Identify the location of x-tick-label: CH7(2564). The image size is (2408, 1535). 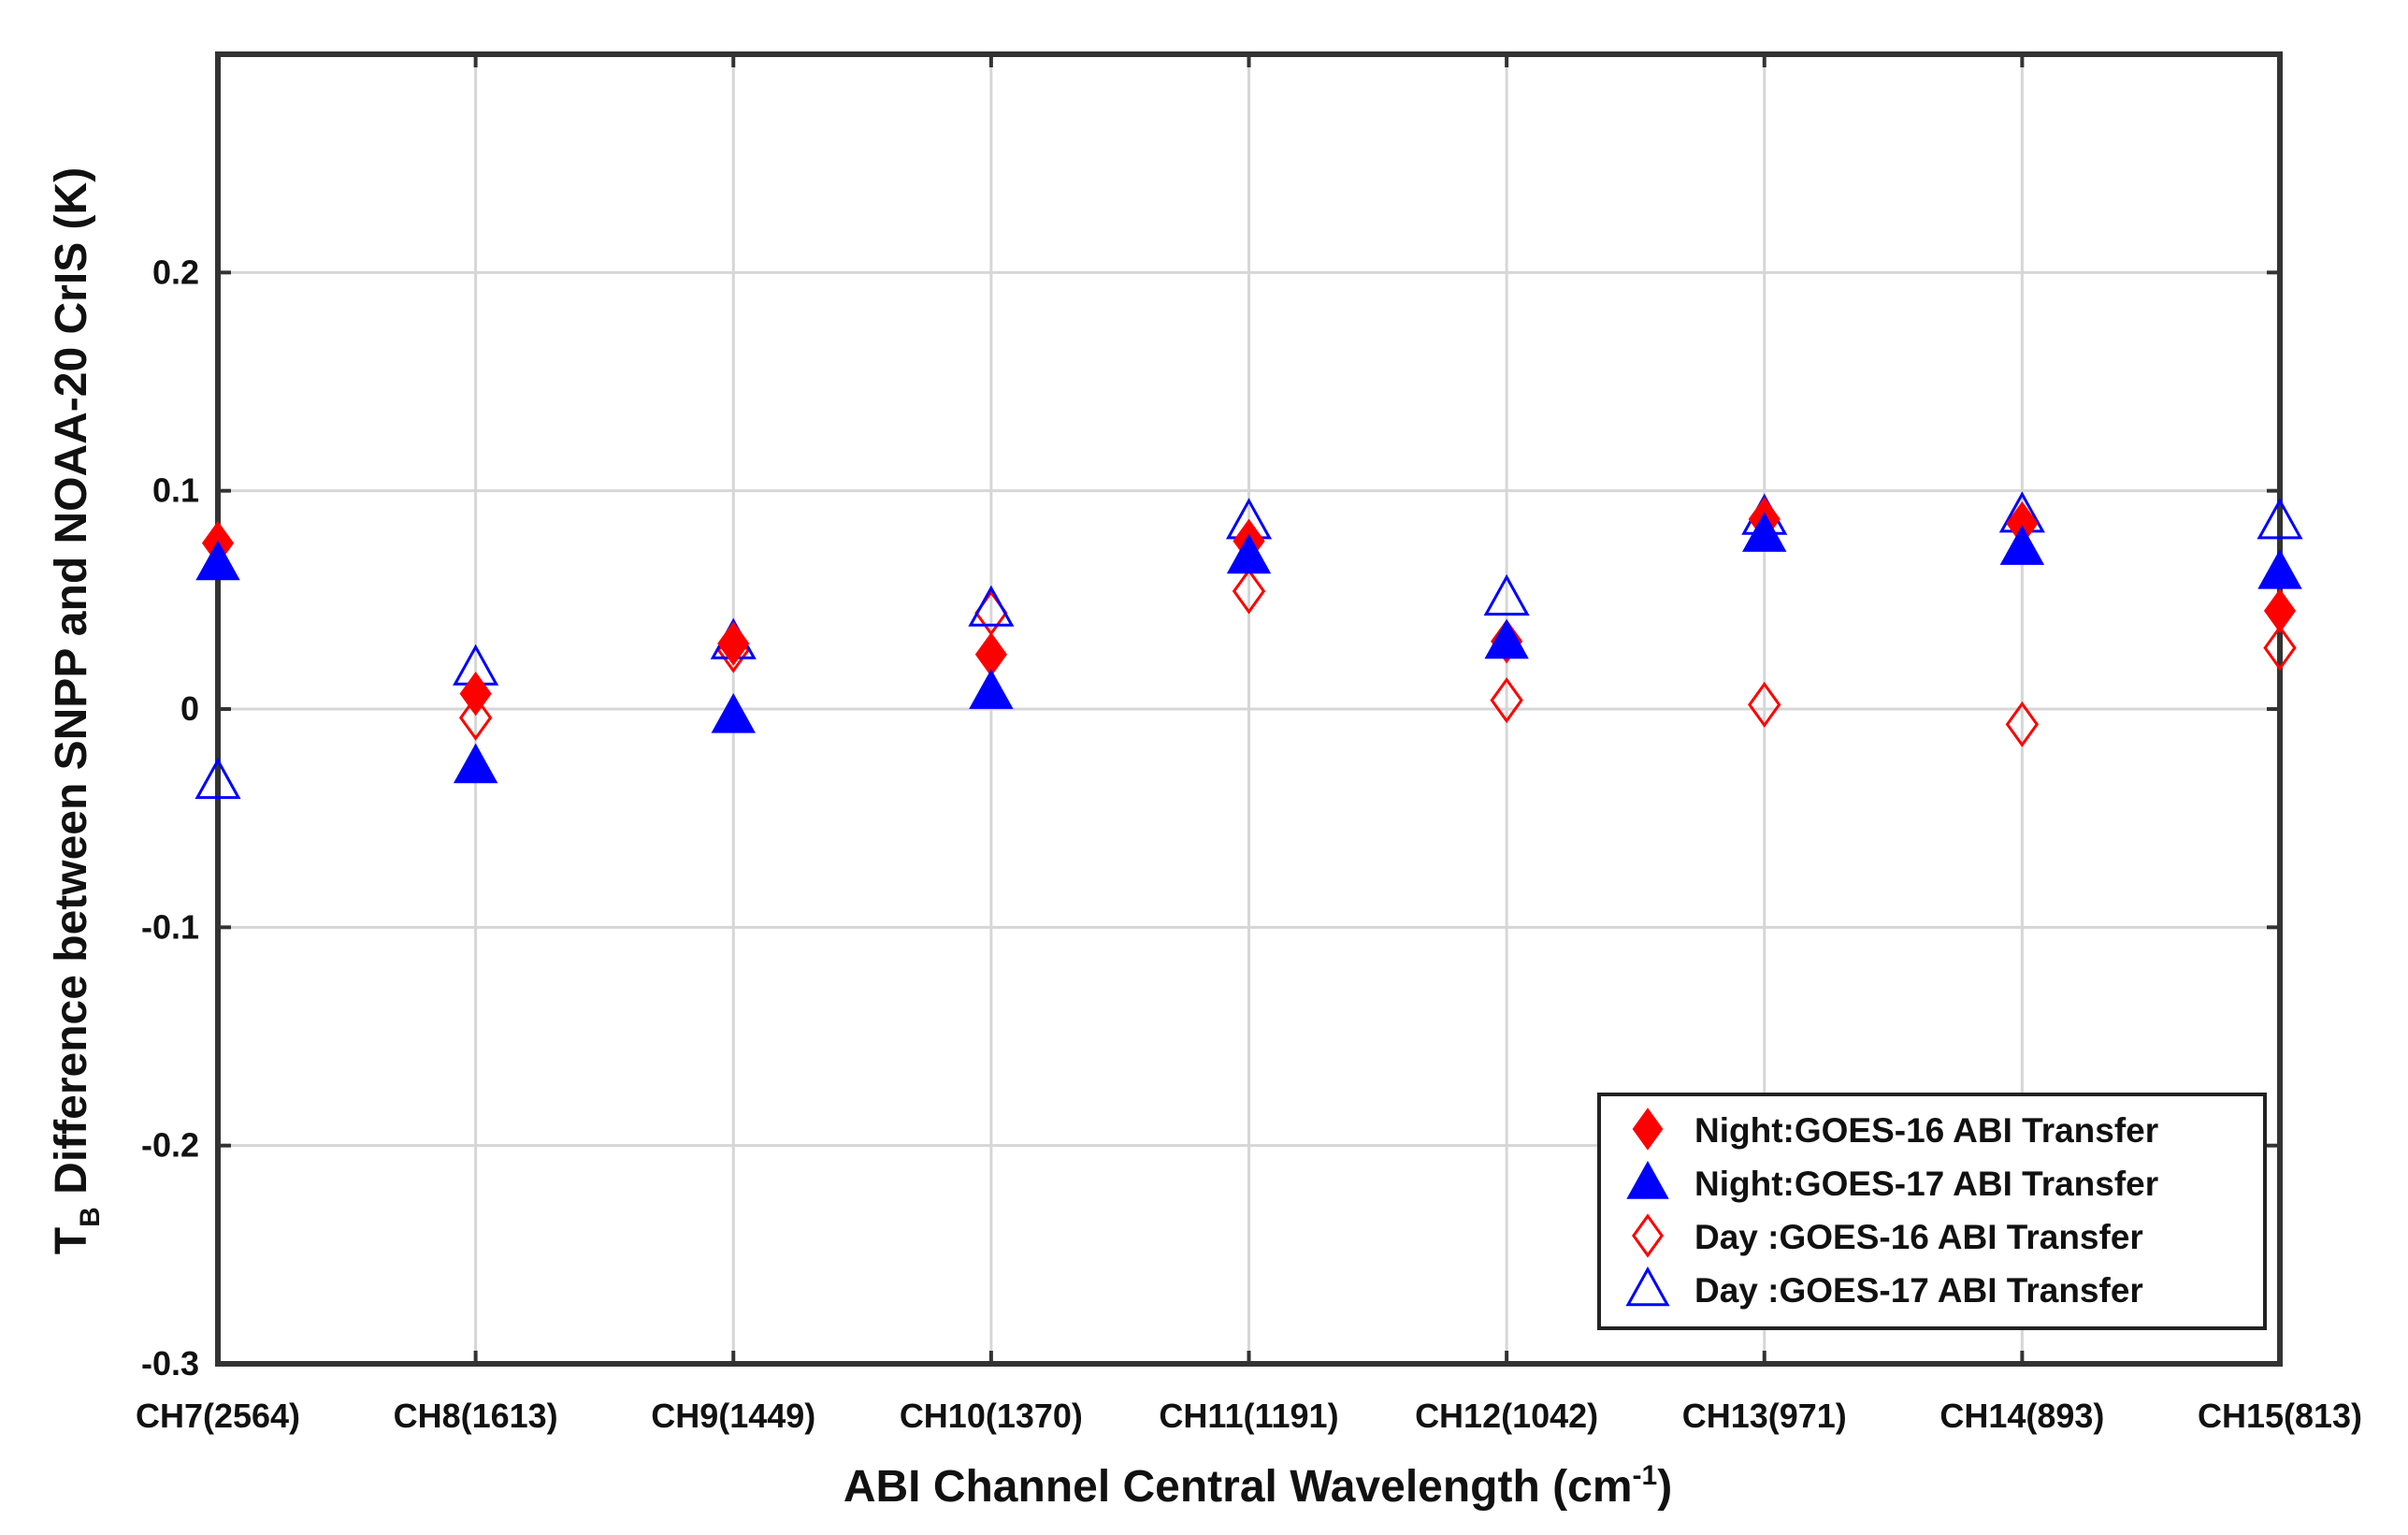
(218, 1416).